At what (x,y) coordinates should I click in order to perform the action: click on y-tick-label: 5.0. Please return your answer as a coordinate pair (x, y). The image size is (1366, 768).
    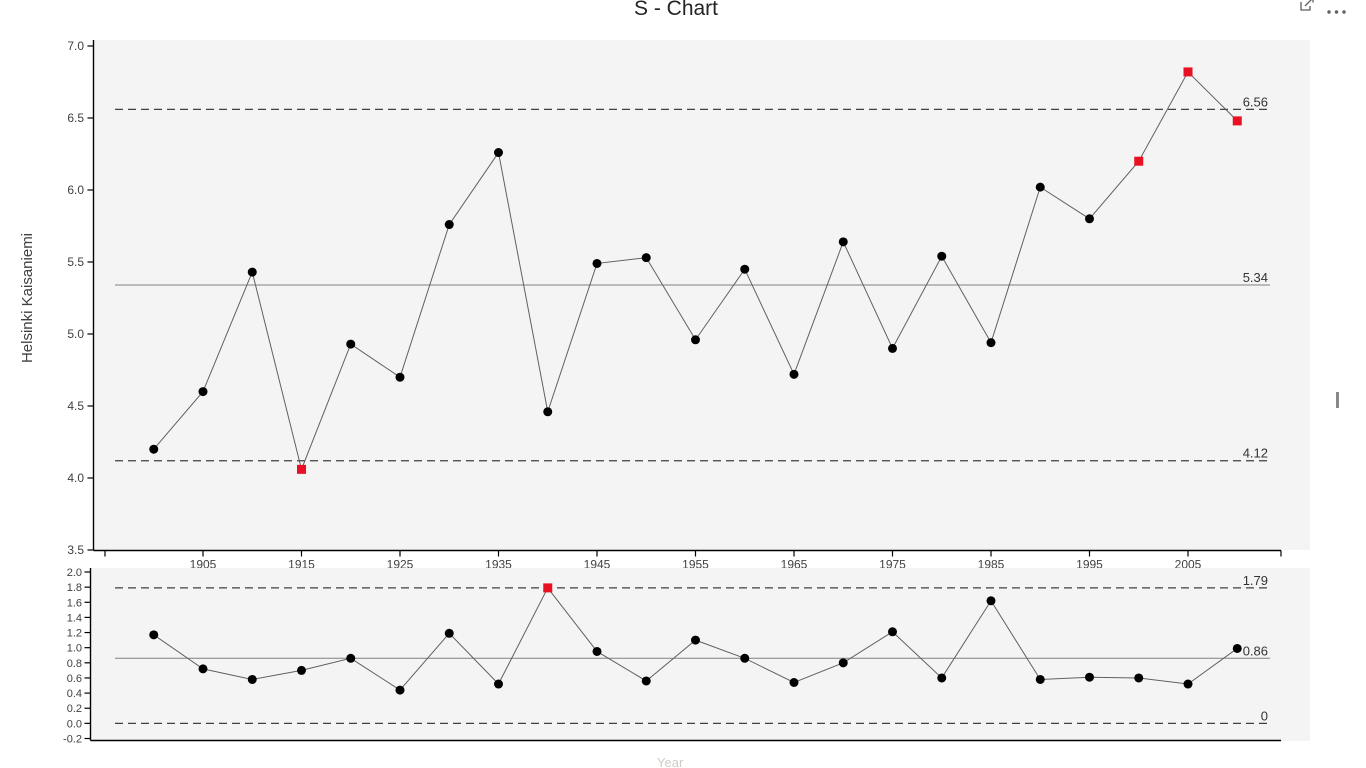
    Looking at the image, I should click on (75, 334).